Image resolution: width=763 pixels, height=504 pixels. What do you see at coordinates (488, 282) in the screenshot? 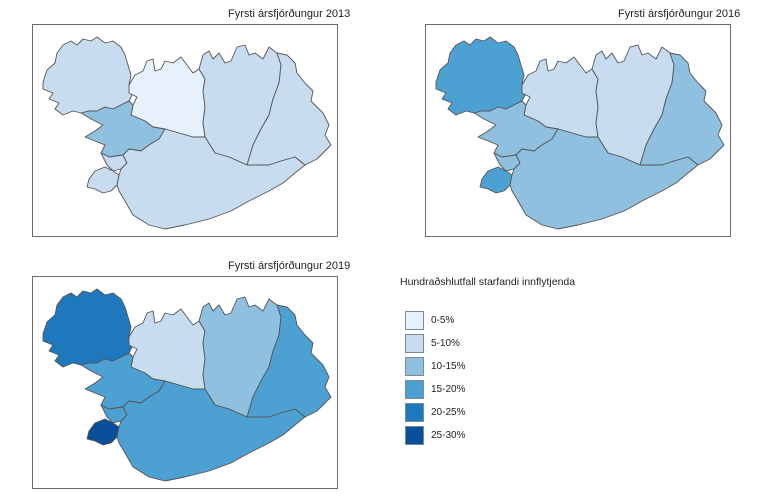
I see `legend-title: Hundraðshlutfall starfandi innflytjenda` at bounding box center [488, 282].